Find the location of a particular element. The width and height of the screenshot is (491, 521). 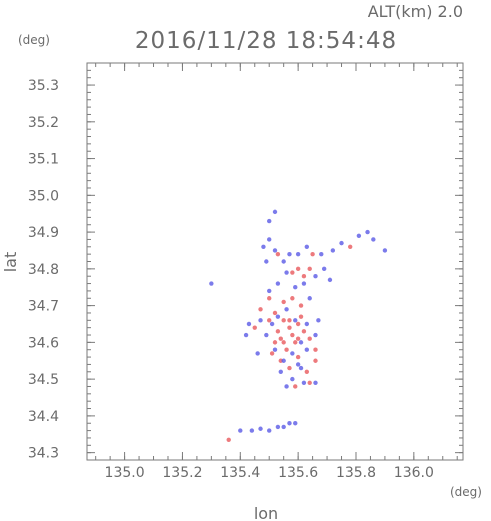

y-tick-label: 34.7 is located at coordinates (43, 307).